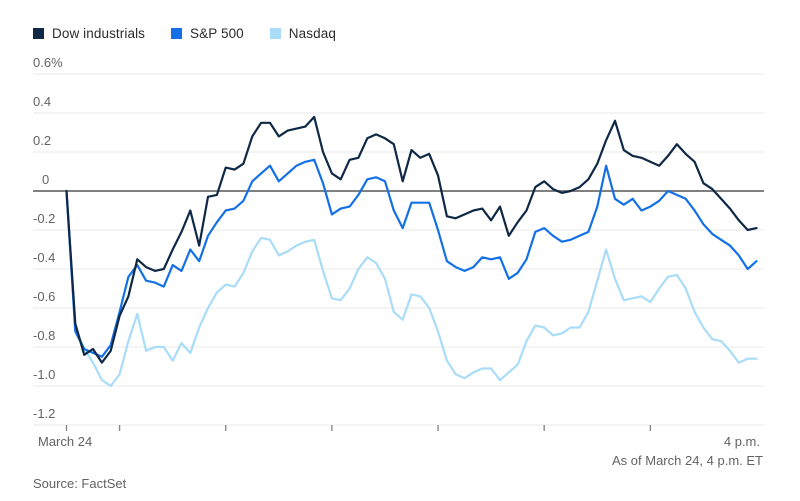 The height and width of the screenshot is (501, 800). I want to click on y-tick-label: -0.2, so click(44, 218).